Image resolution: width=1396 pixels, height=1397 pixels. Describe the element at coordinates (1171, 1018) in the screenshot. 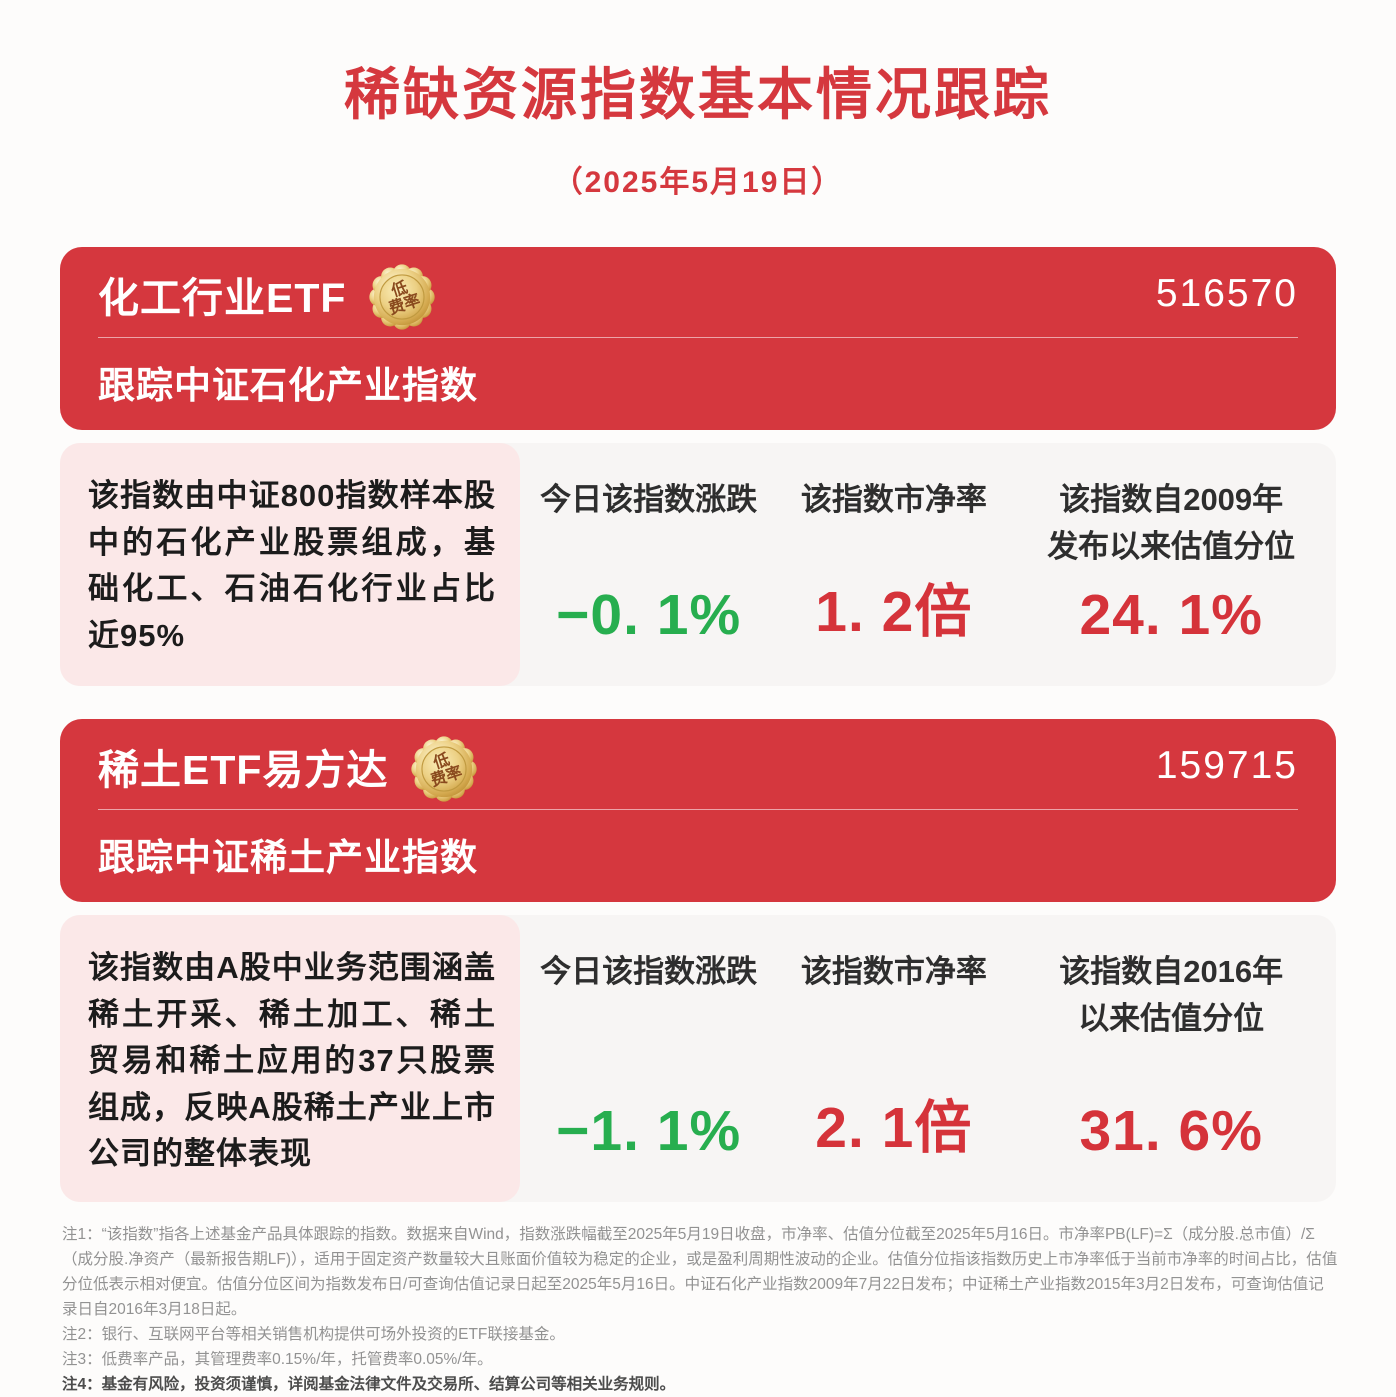

I see `stat-label-line: 以来估值分位` at that location.